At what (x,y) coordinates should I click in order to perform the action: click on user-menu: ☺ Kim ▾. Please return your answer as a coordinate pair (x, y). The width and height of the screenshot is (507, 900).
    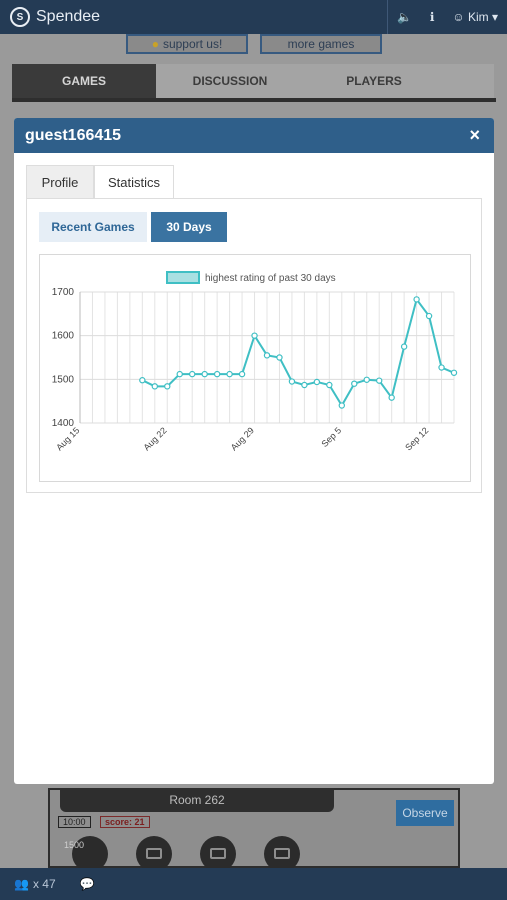
    Looking at the image, I should click on (475, 17).